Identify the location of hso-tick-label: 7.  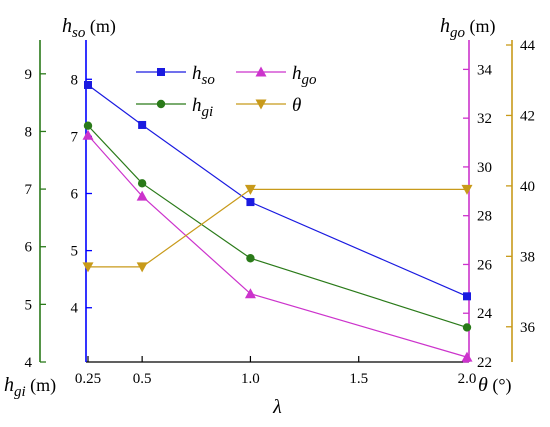
(75, 137).